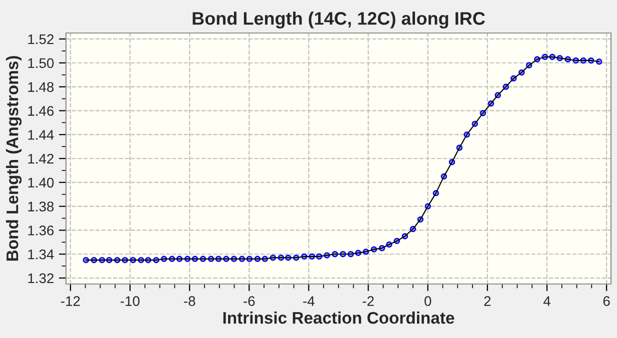 The image size is (617, 338). What do you see at coordinates (70, 301) in the screenshot?
I see `x-tick-label: -12` at bounding box center [70, 301].